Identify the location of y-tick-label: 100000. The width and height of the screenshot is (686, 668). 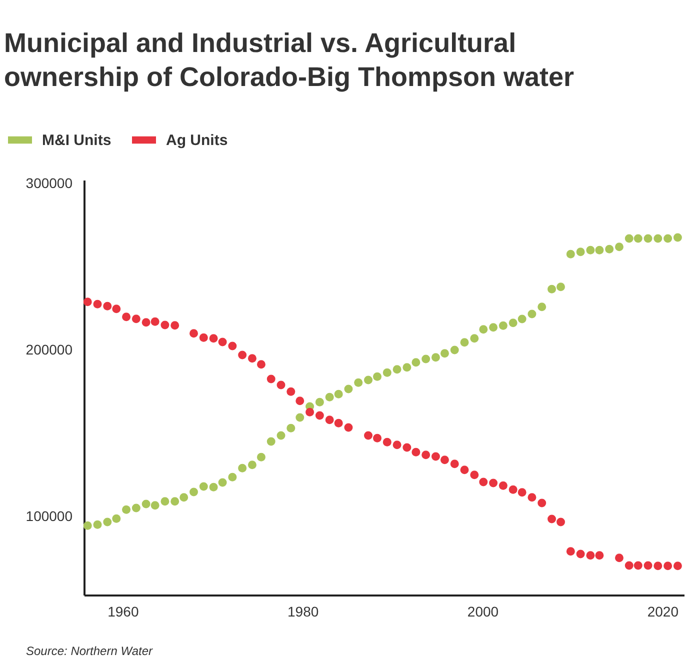
(49, 516).